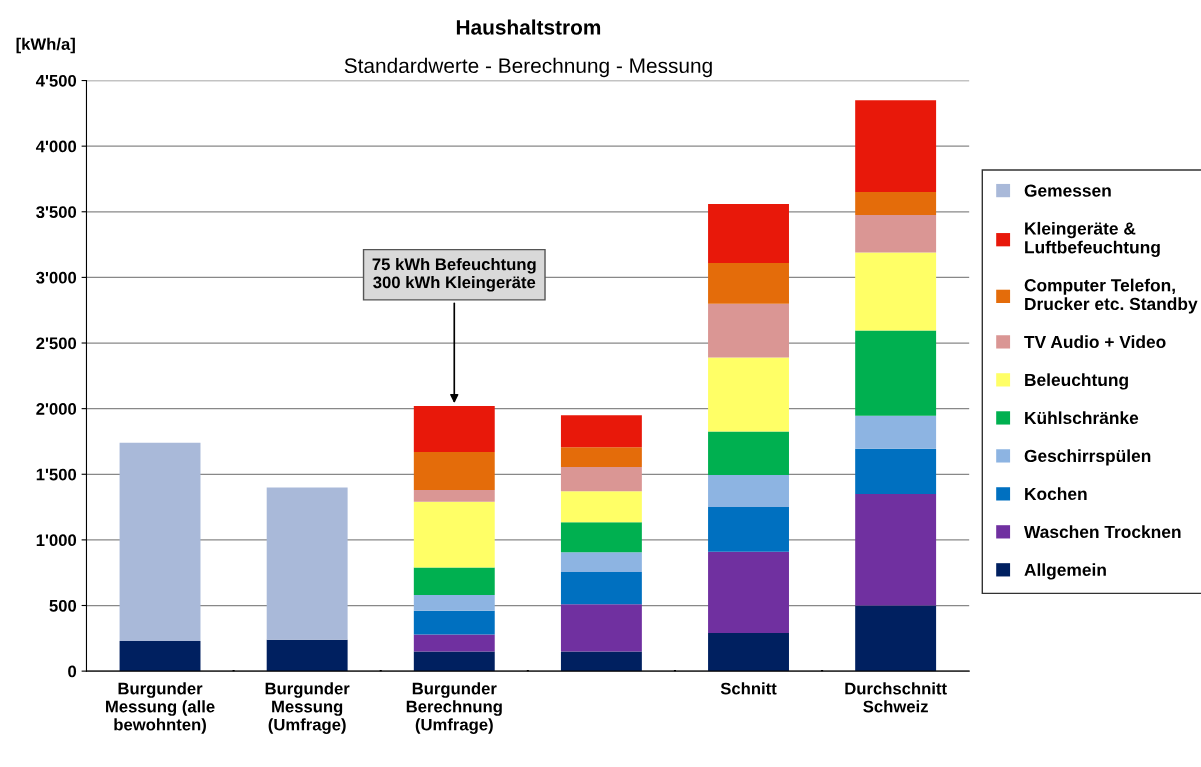 The width and height of the screenshot is (1201, 767). Describe the element at coordinates (56, 212) in the screenshot. I see `y-tick-label: 3'500` at that location.